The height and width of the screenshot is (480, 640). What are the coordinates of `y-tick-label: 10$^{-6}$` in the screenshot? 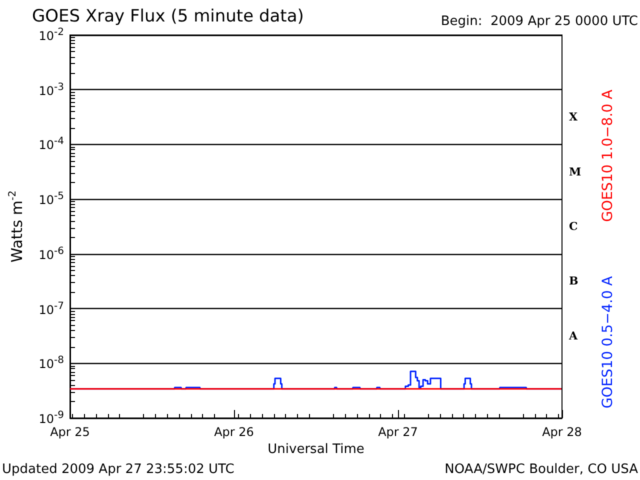 It's located at (51, 253).